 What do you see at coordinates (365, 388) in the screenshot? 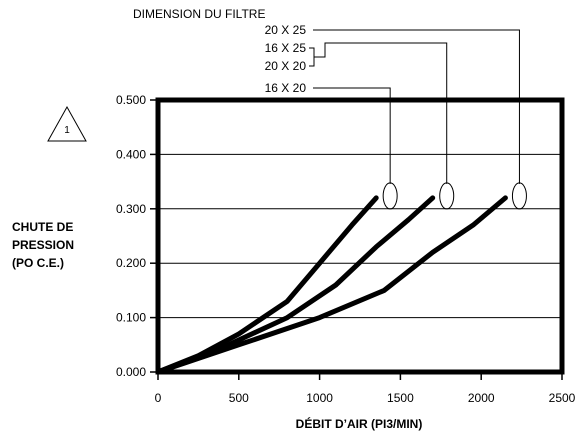
I see `x-tick-labels: 0 500 1000 1500 2000 2500` at bounding box center [365, 388].